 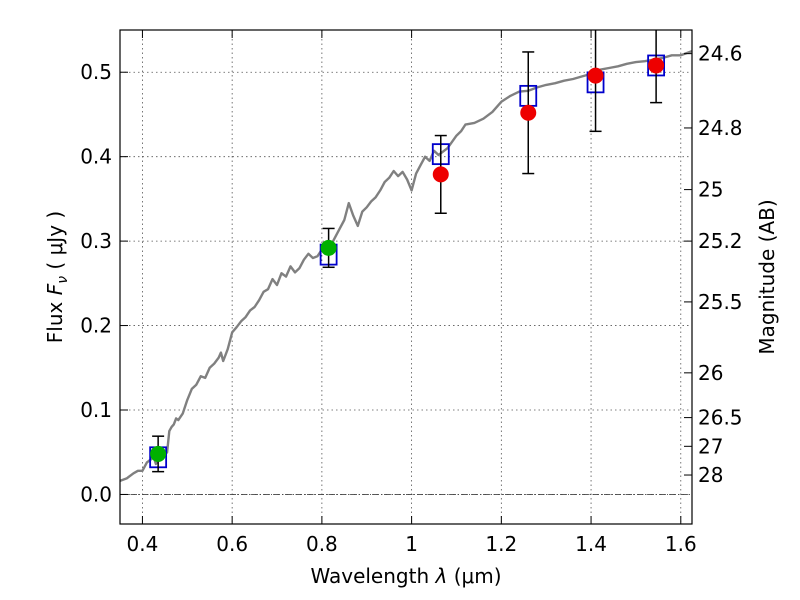 I want to click on magnitude-tick-label: 28, so click(x=710, y=475).